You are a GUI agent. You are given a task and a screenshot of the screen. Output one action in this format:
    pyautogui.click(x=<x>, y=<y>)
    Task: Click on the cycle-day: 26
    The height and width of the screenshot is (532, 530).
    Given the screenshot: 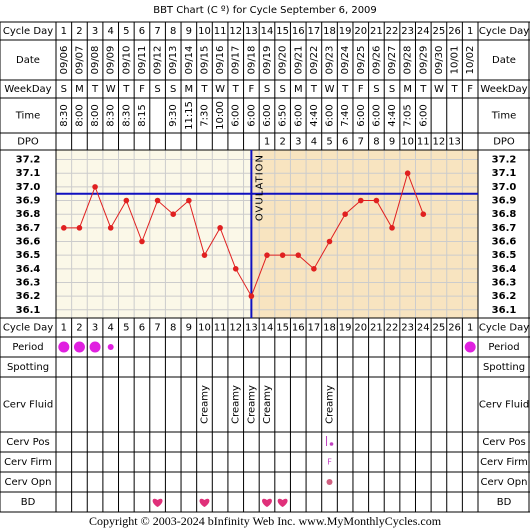 What is the action you would take?
    pyautogui.click(x=454, y=31)
    